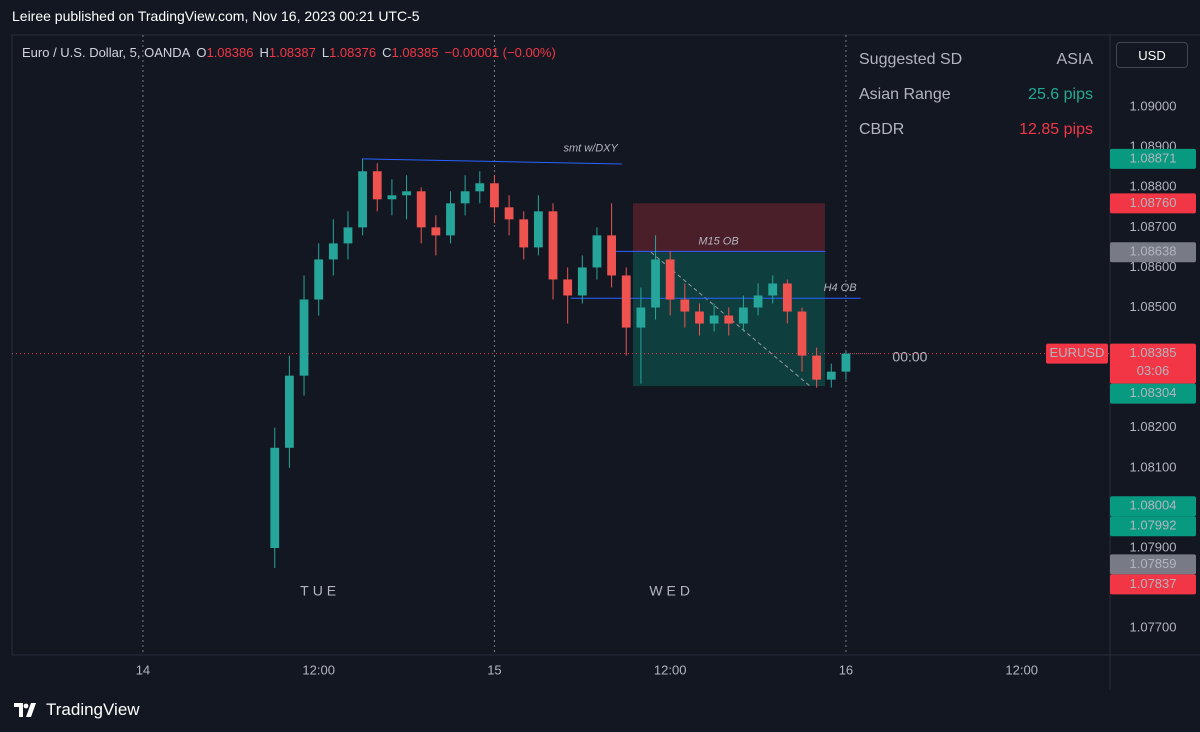 The width and height of the screenshot is (1200, 732). I want to click on table-row: Asian Range 25.6 pips, so click(976, 96).